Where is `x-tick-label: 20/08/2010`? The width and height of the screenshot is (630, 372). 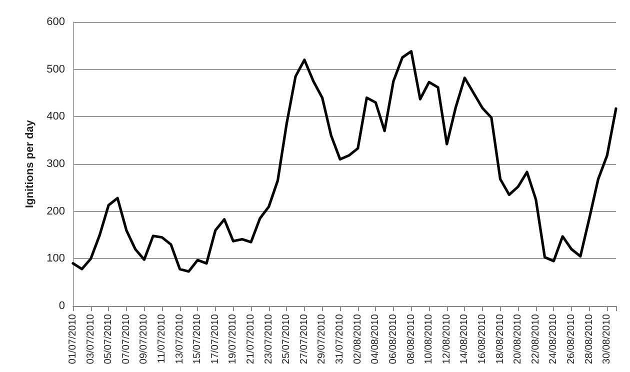 x-tick-label: 20/08/2010 is located at coordinates (518, 339).